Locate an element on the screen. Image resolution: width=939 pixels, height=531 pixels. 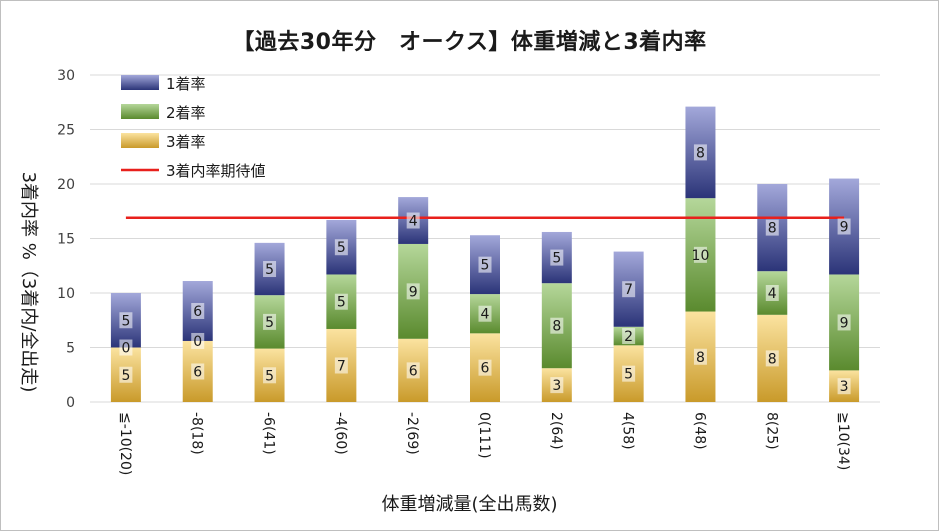
x-tick-label: -8(18) is located at coordinates (197, 433).